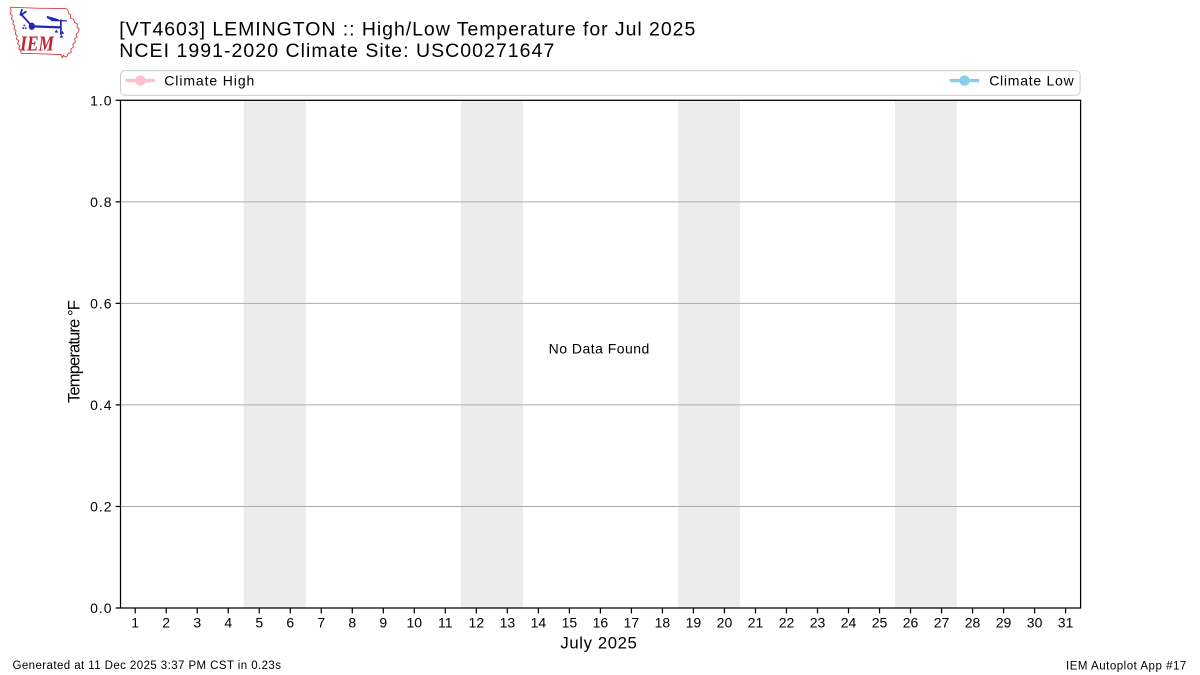 This screenshot has height=675, width=1200. I want to click on svg-text: IEM, so click(37, 43).